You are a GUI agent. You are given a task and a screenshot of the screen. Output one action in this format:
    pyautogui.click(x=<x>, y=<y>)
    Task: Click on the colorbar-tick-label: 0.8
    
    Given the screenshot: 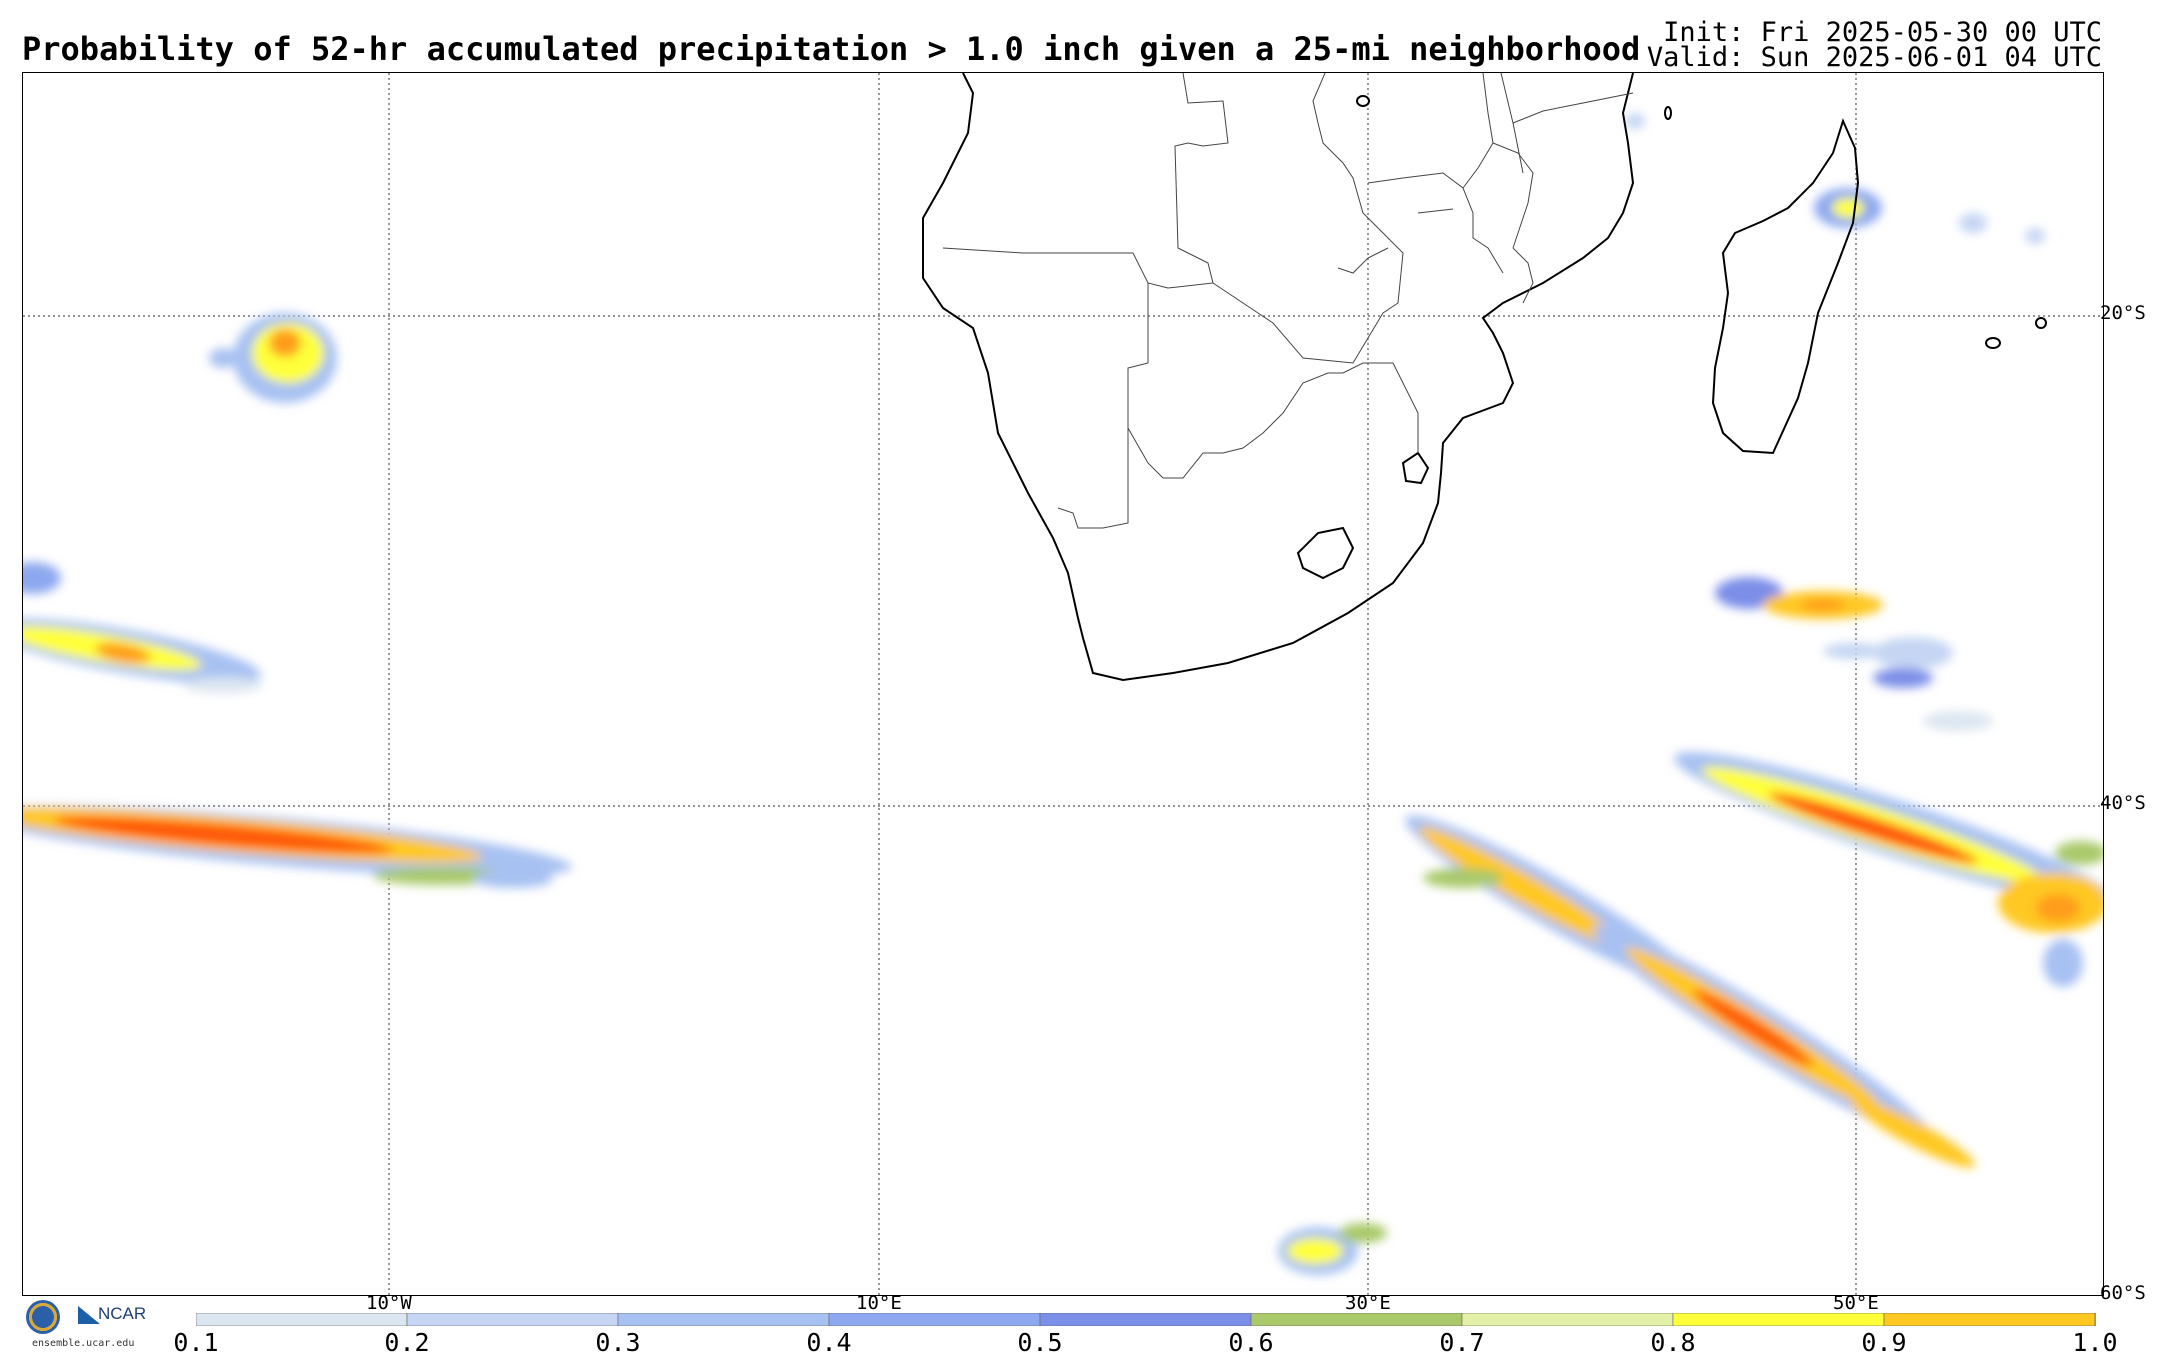 What is the action you would take?
    pyautogui.click(x=1673, y=1342)
    